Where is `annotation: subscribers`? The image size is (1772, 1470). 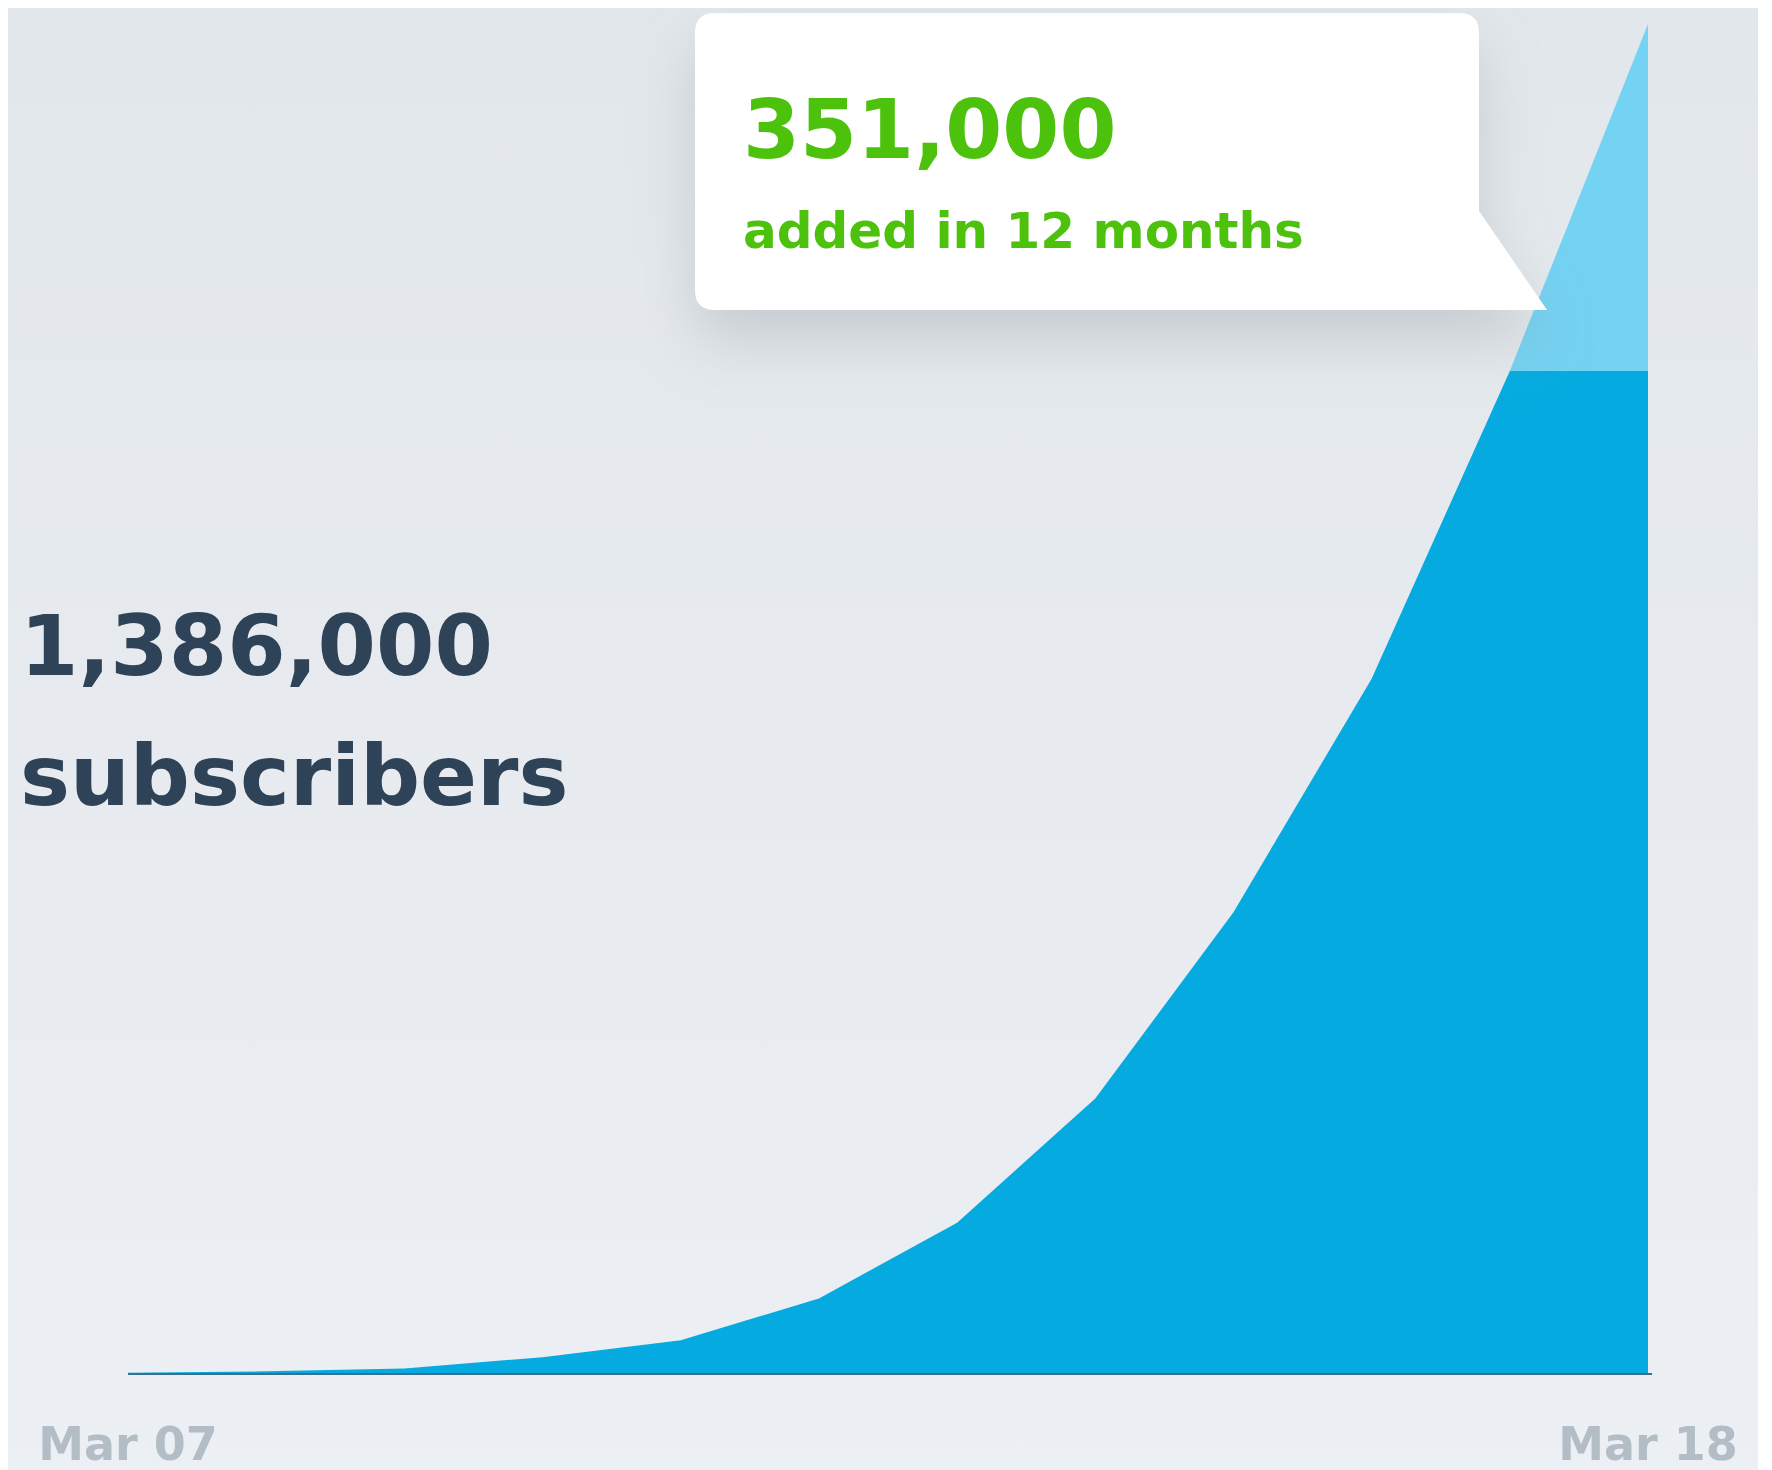
annotation: subscribers is located at coordinates (294, 776).